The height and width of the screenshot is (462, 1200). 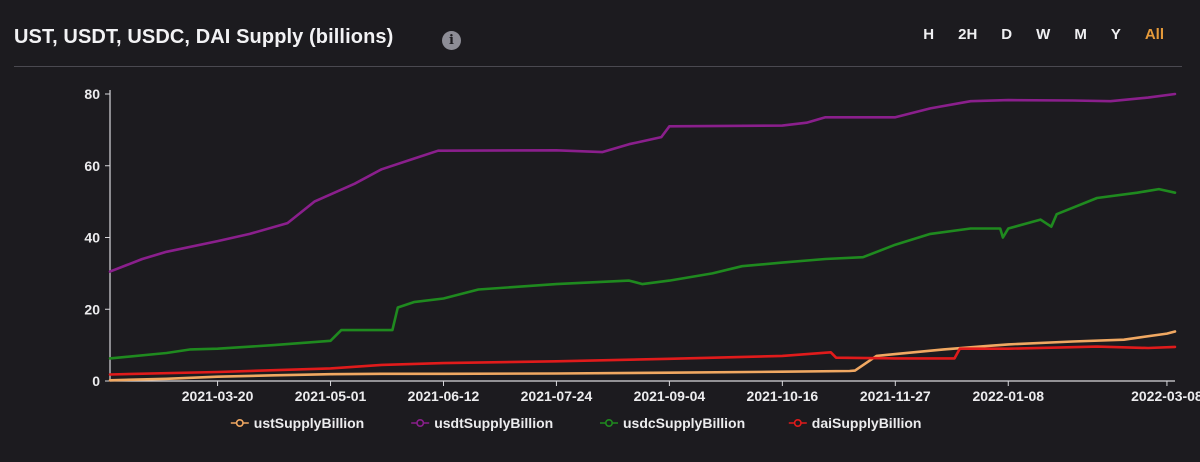 I want to click on range-button-h: H, so click(x=929, y=34).